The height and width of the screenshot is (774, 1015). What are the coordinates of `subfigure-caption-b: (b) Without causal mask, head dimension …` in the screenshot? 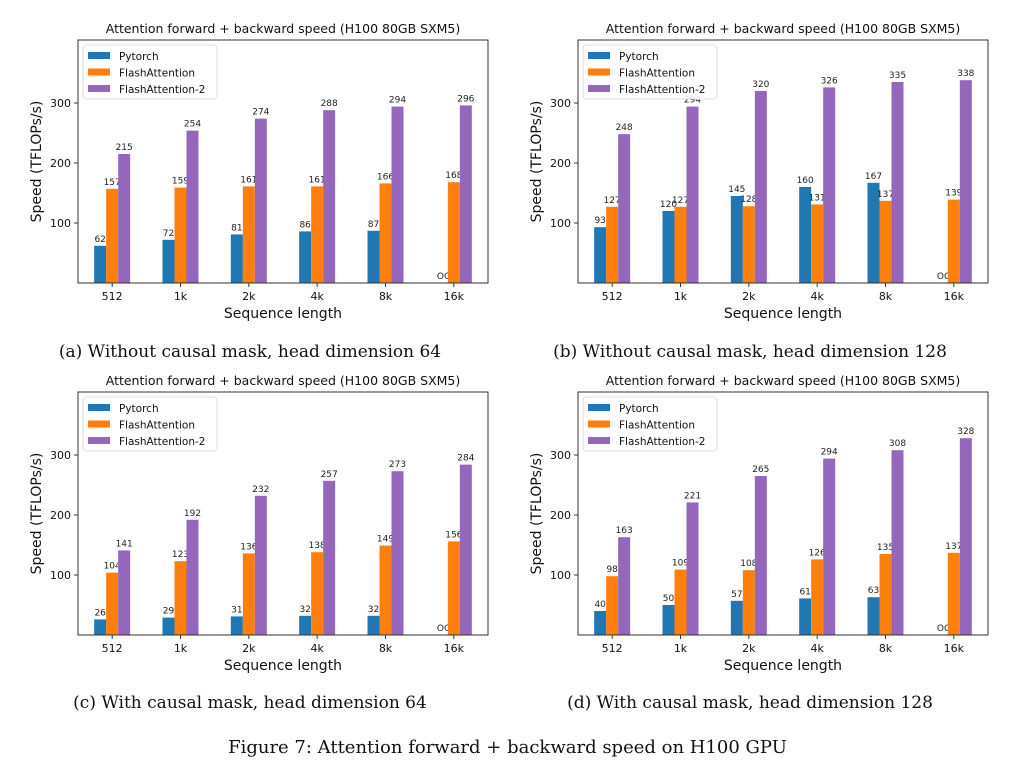 It's located at (750, 352).